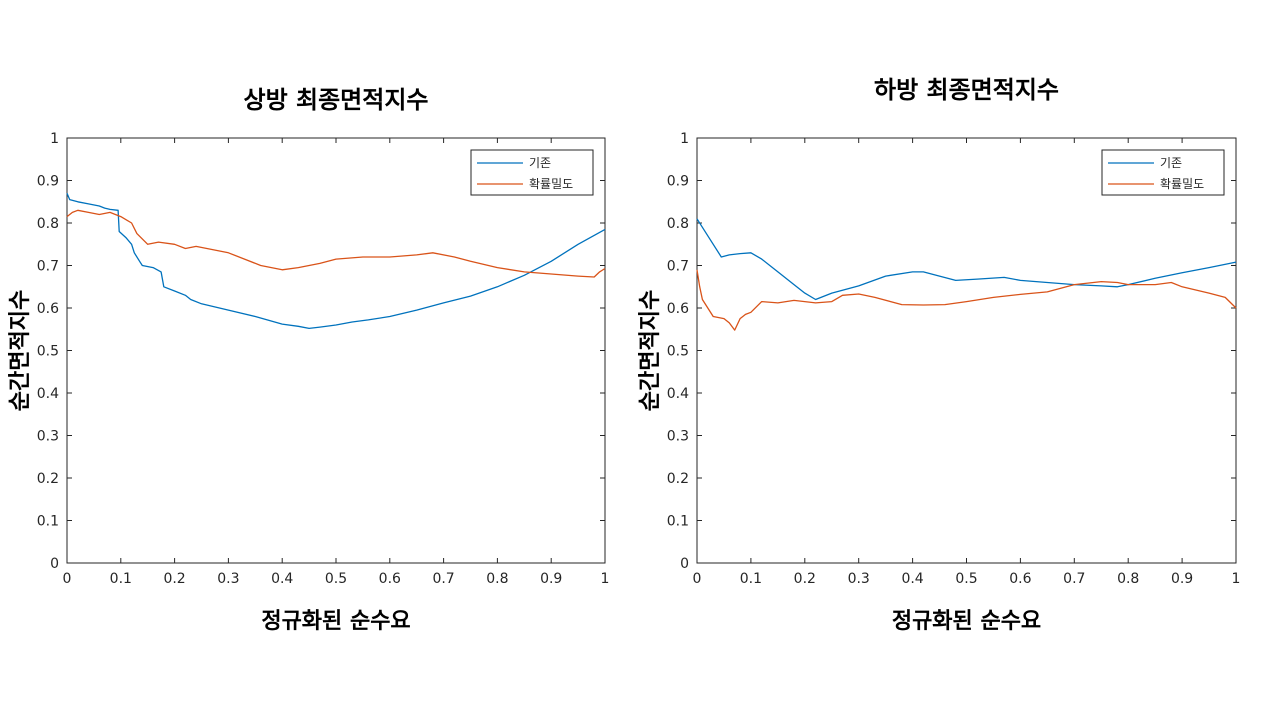 The height and width of the screenshot is (724, 1280). Describe the element at coordinates (966, 90) in the screenshot. I see `chart-title: 하방 최종면적지수` at that location.